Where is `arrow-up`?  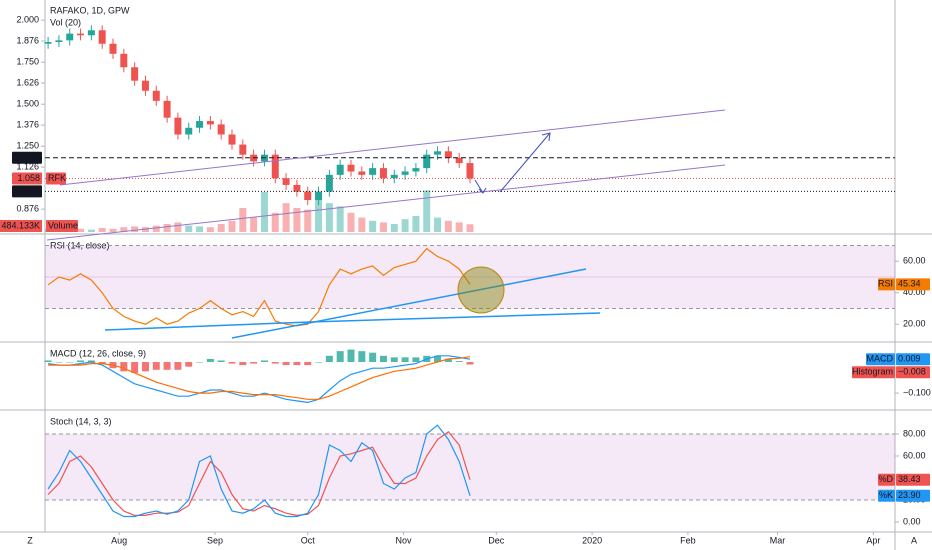 arrow-up is located at coordinates (525, 162).